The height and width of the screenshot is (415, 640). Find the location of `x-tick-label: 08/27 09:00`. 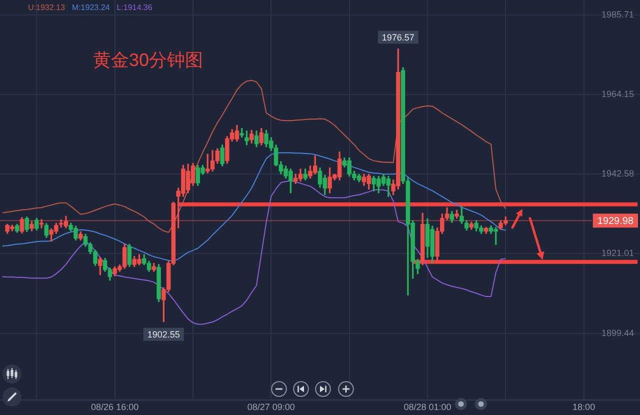

x-tick-label: 08/27 09:00 is located at coordinates (271, 407).